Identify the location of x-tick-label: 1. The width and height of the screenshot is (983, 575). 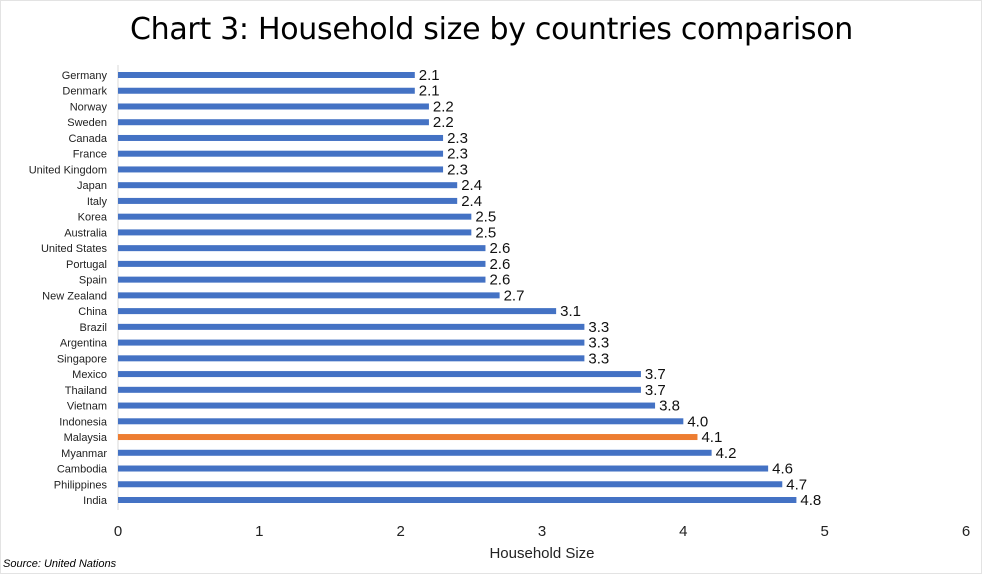
(259, 531).